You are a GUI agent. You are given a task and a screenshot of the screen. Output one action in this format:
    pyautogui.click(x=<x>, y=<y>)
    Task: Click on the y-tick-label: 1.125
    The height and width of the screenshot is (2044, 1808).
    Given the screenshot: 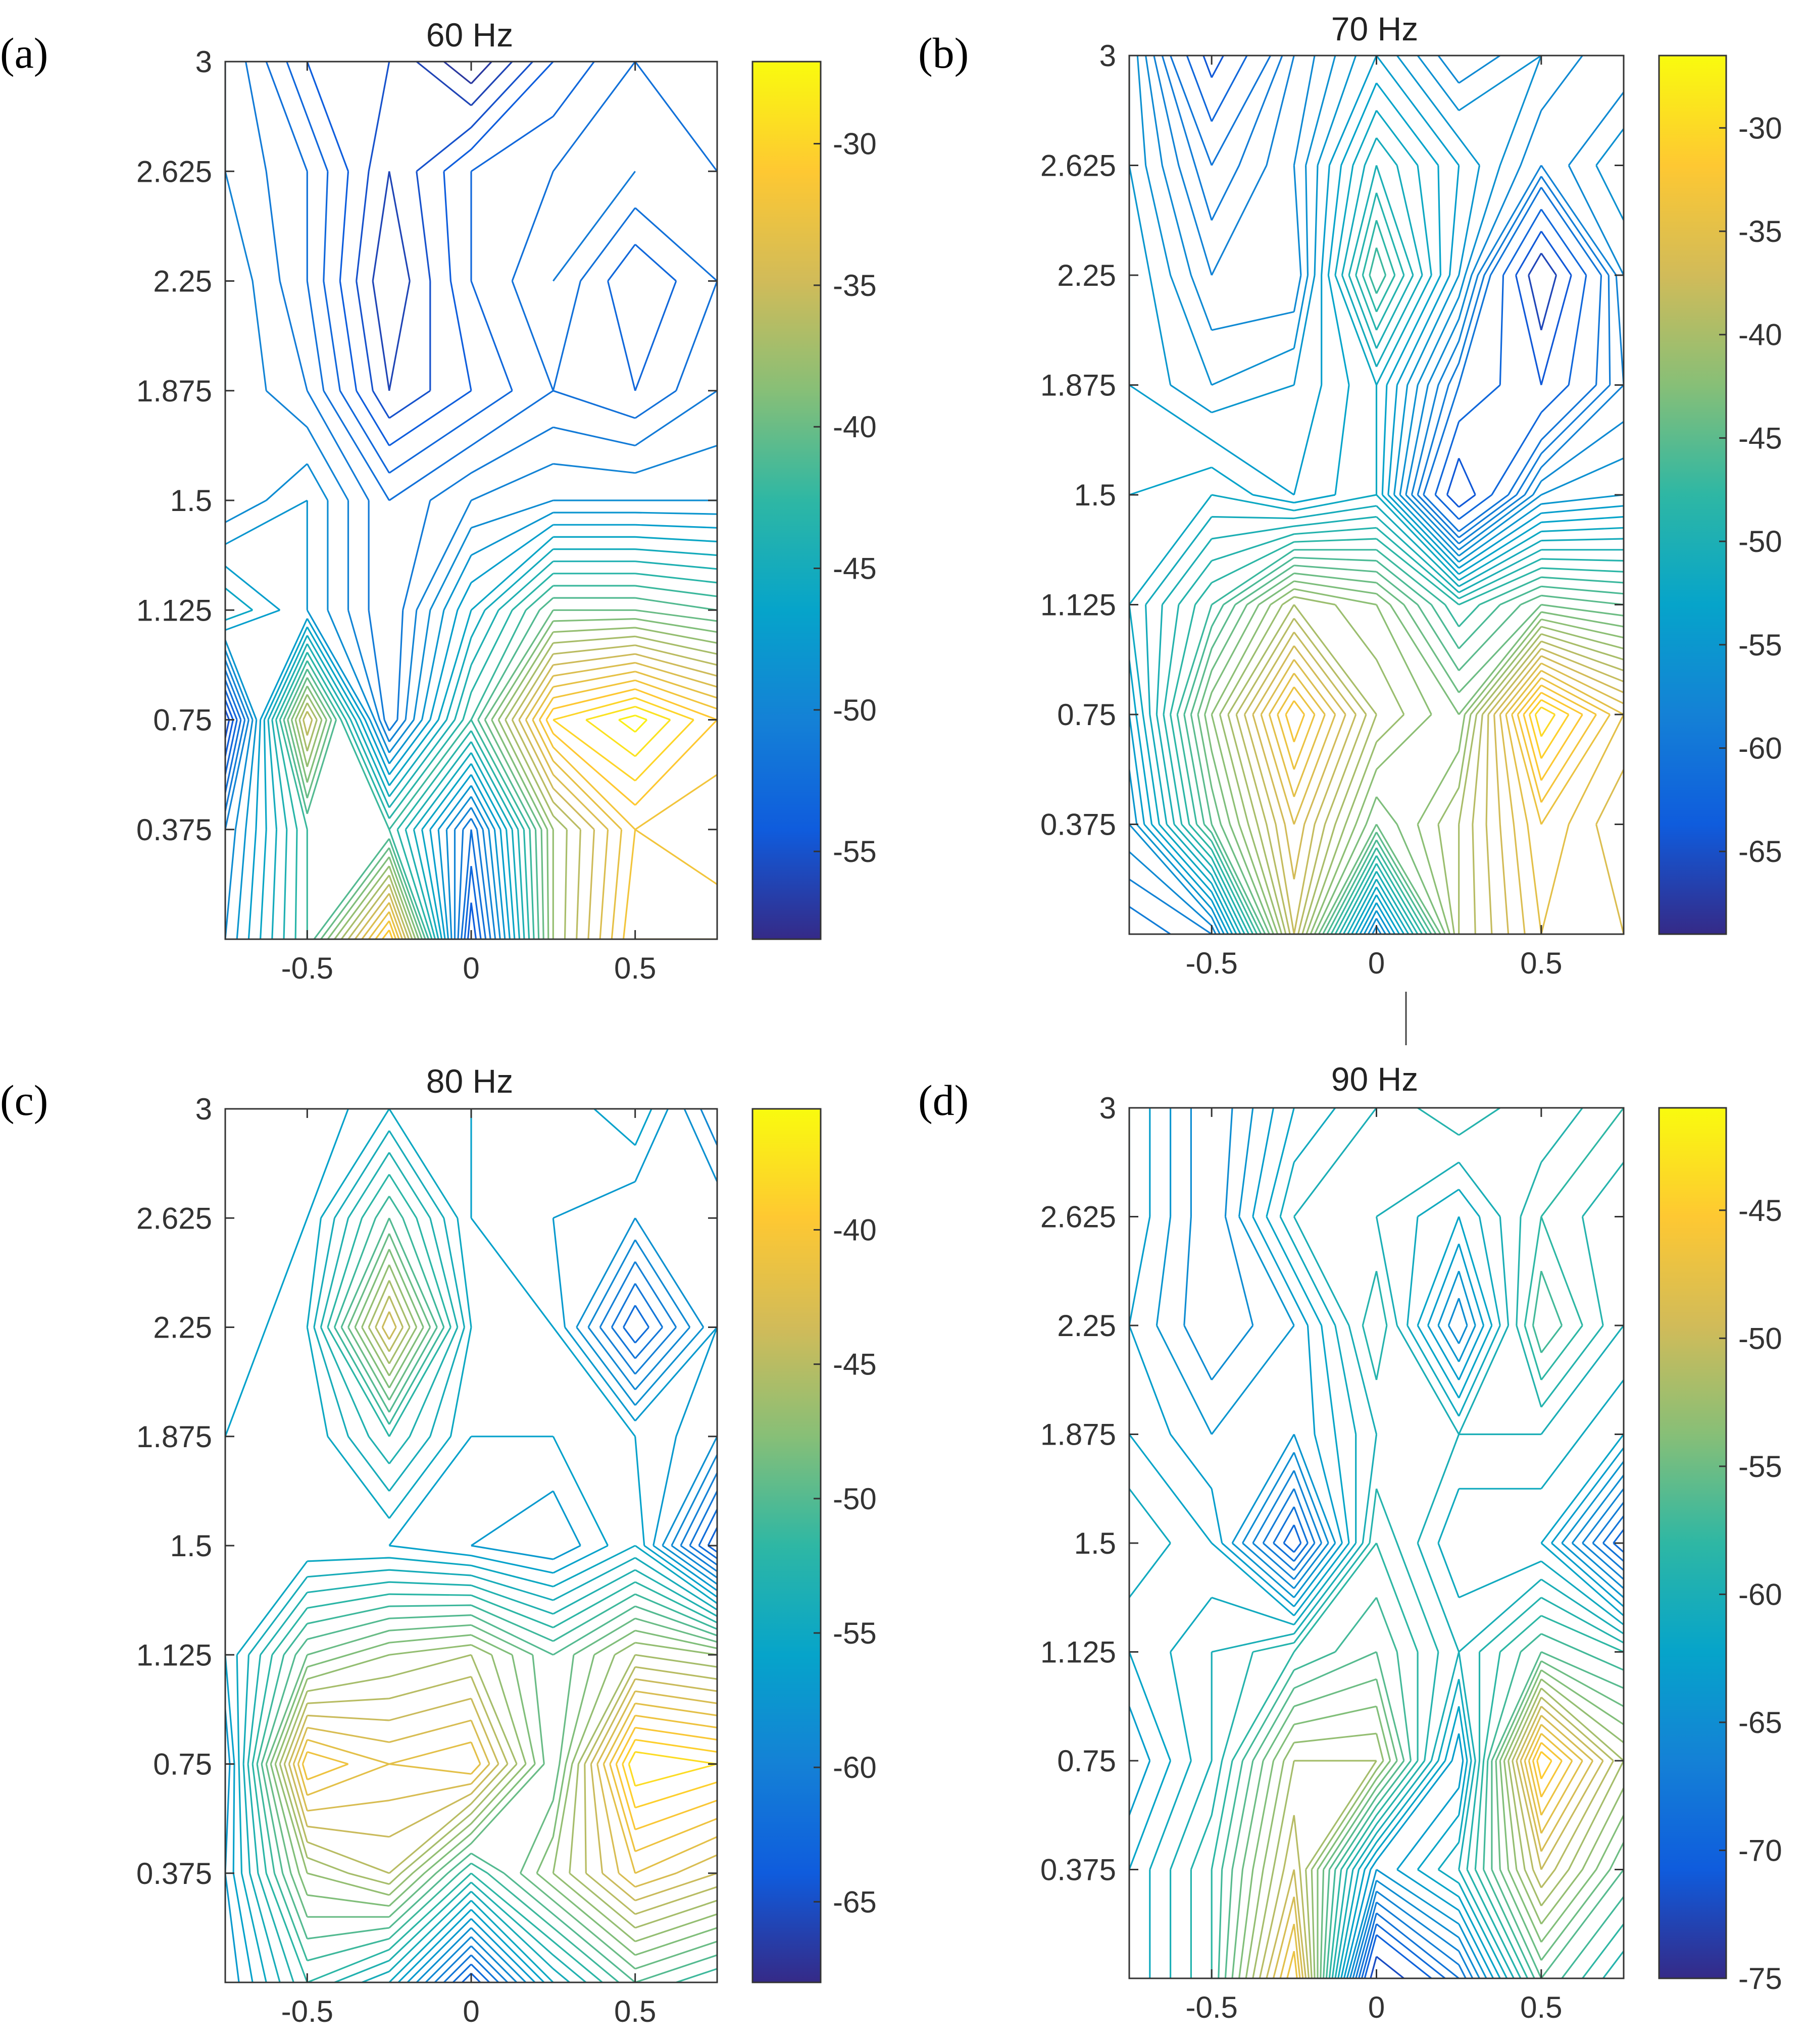 What is the action you would take?
    pyautogui.click(x=1078, y=1652)
    